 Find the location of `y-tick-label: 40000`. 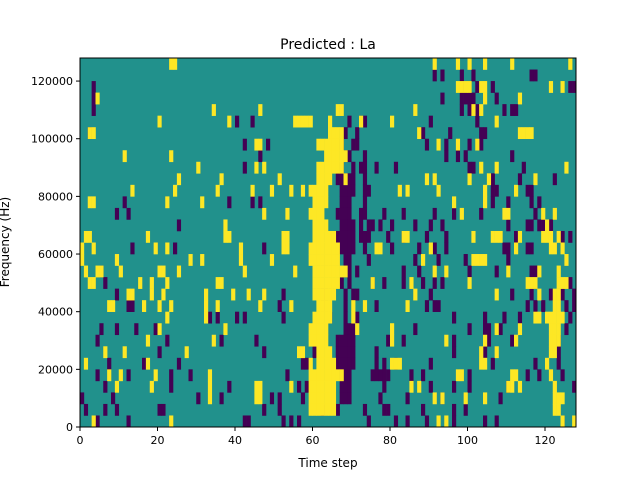

y-tick-label: 40000 is located at coordinates (55, 312).